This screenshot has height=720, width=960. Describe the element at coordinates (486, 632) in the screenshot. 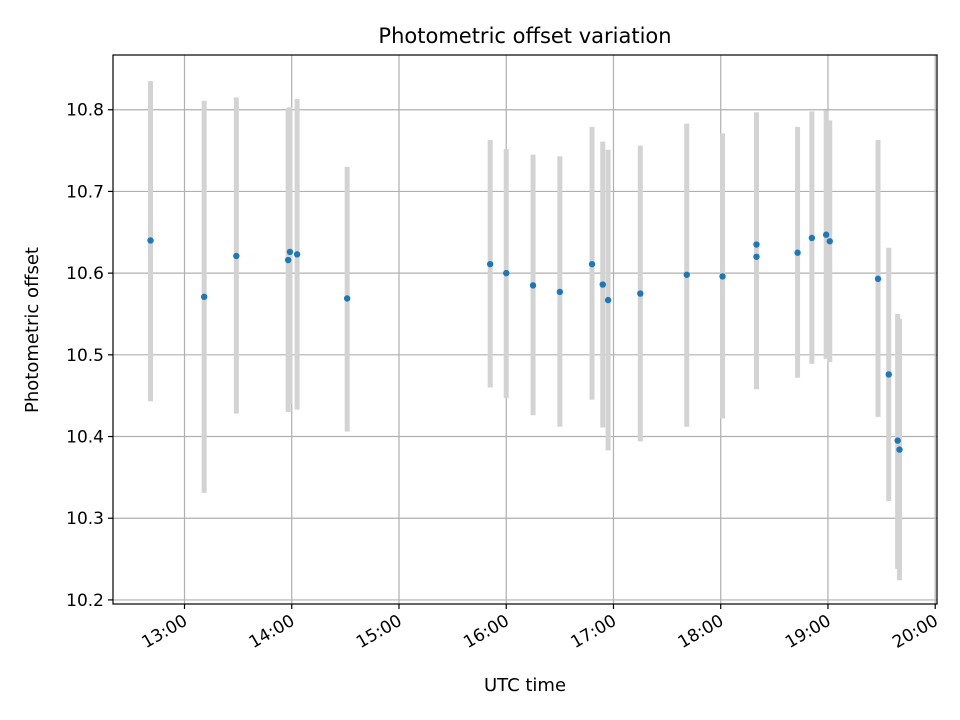

I see `x-tick-label: 16:00` at that location.